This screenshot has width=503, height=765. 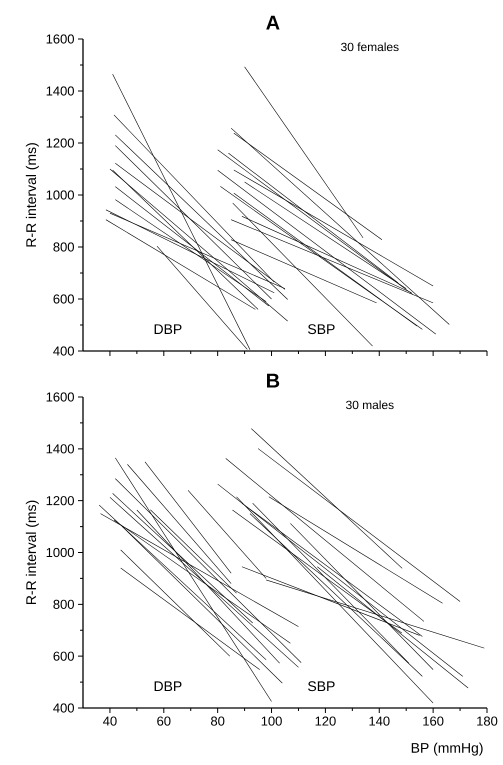 What do you see at coordinates (379, 721) in the screenshot?
I see `x-tick-label: 140` at bounding box center [379, 721].